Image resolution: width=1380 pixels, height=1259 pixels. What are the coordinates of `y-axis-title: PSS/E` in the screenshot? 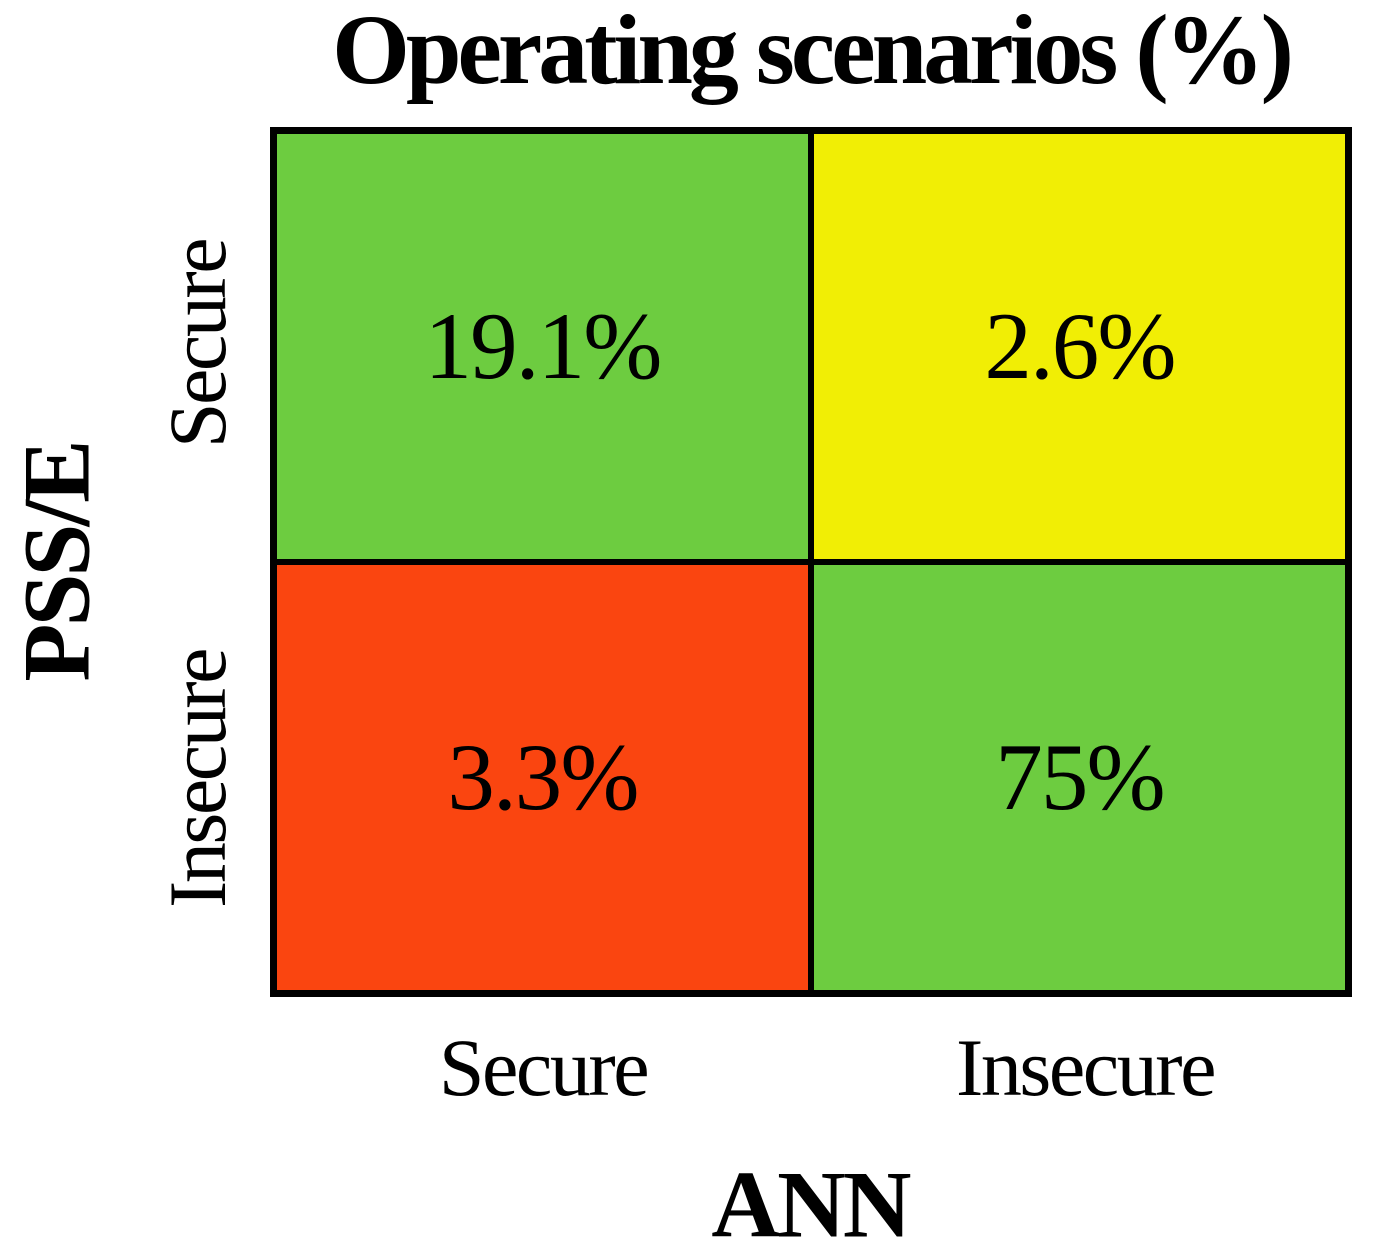 It's located at (56, 562).